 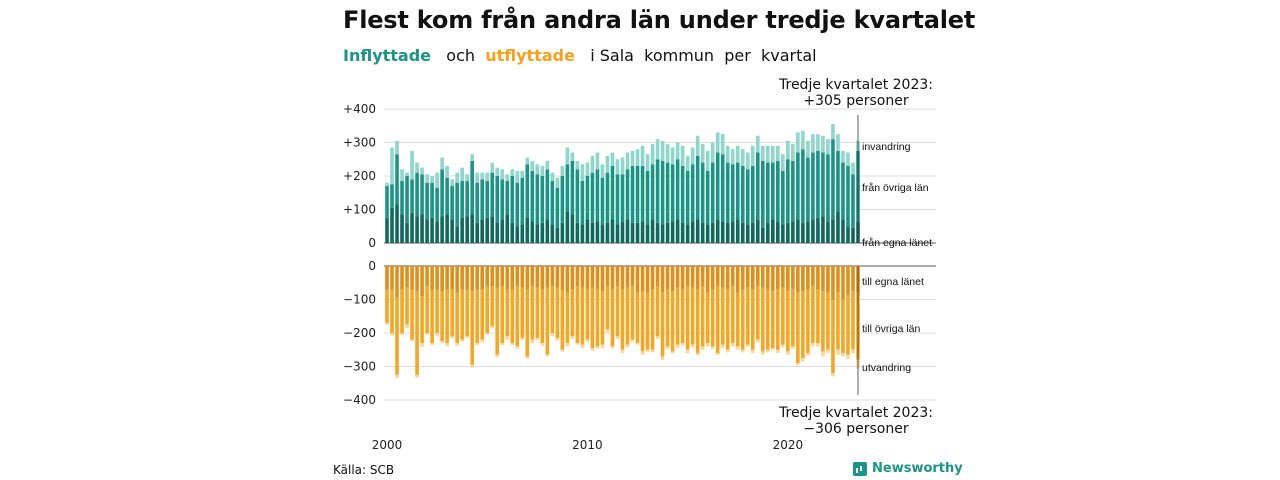 I want to click on x-tick-label: 2000, so click(x=387, y=445).